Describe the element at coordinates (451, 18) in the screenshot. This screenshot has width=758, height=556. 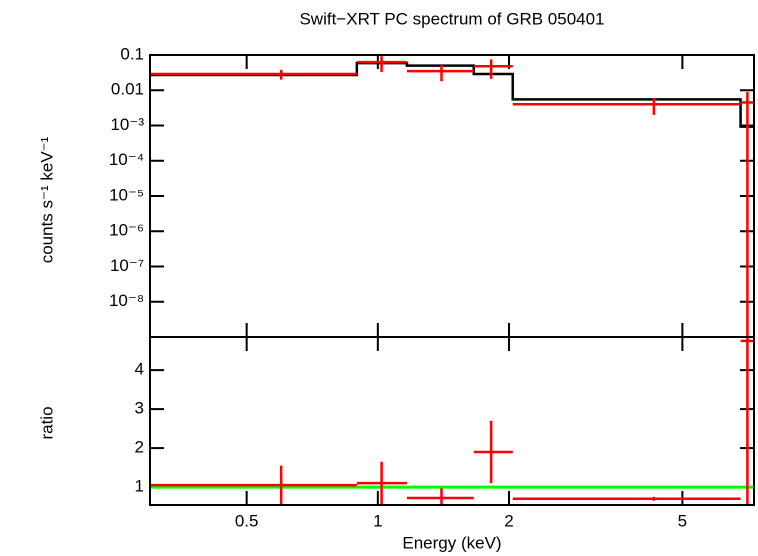
I see `chart-title: Swift−XRT PC spectrum of GRB 050401` at that location.